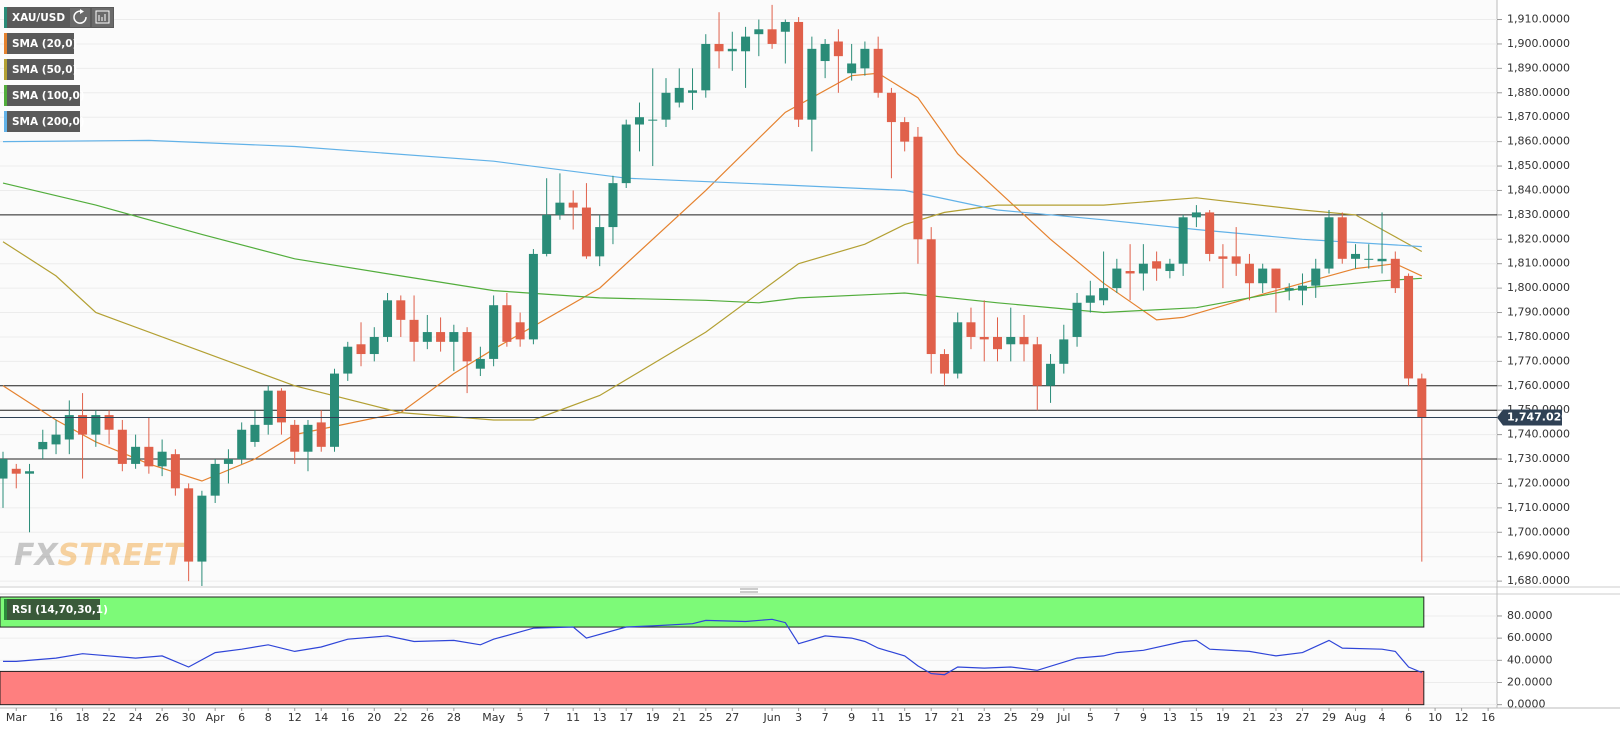 This screenshot has width=1620, height=755. What do you see at coordinates (60, 610) in the screenshot?
I see `legend-label: RSI (14,70,30,1)` at bounding box center [60, 610].